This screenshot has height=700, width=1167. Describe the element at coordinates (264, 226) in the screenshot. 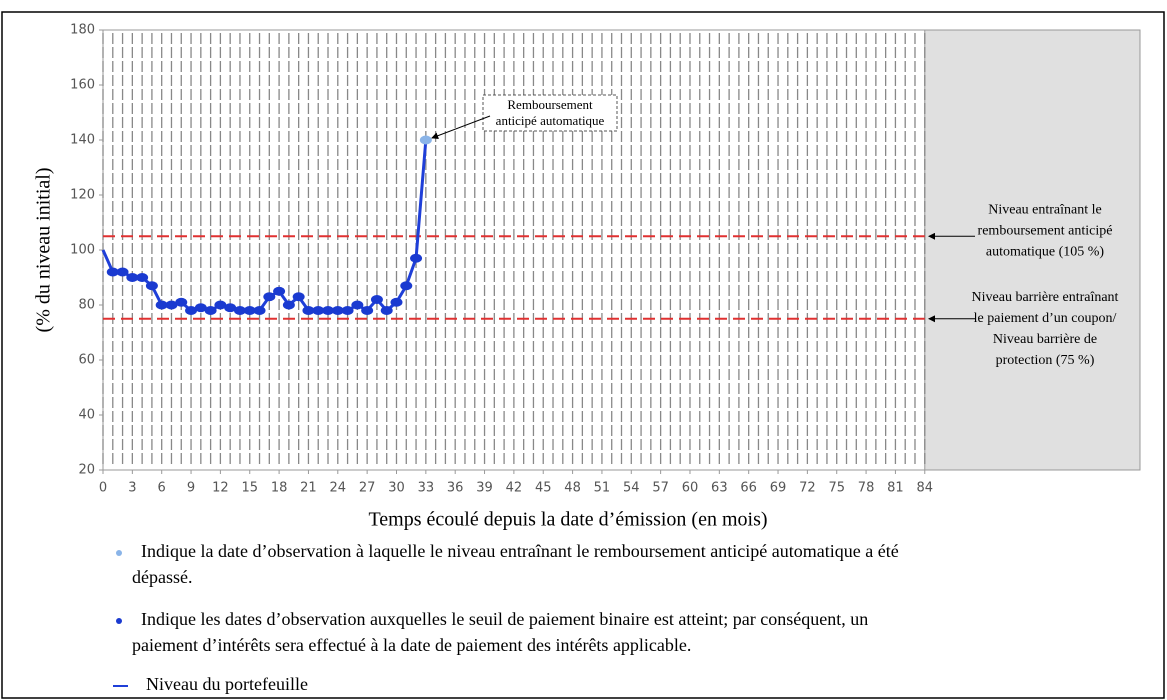

I see `portfolio-line` at that location.